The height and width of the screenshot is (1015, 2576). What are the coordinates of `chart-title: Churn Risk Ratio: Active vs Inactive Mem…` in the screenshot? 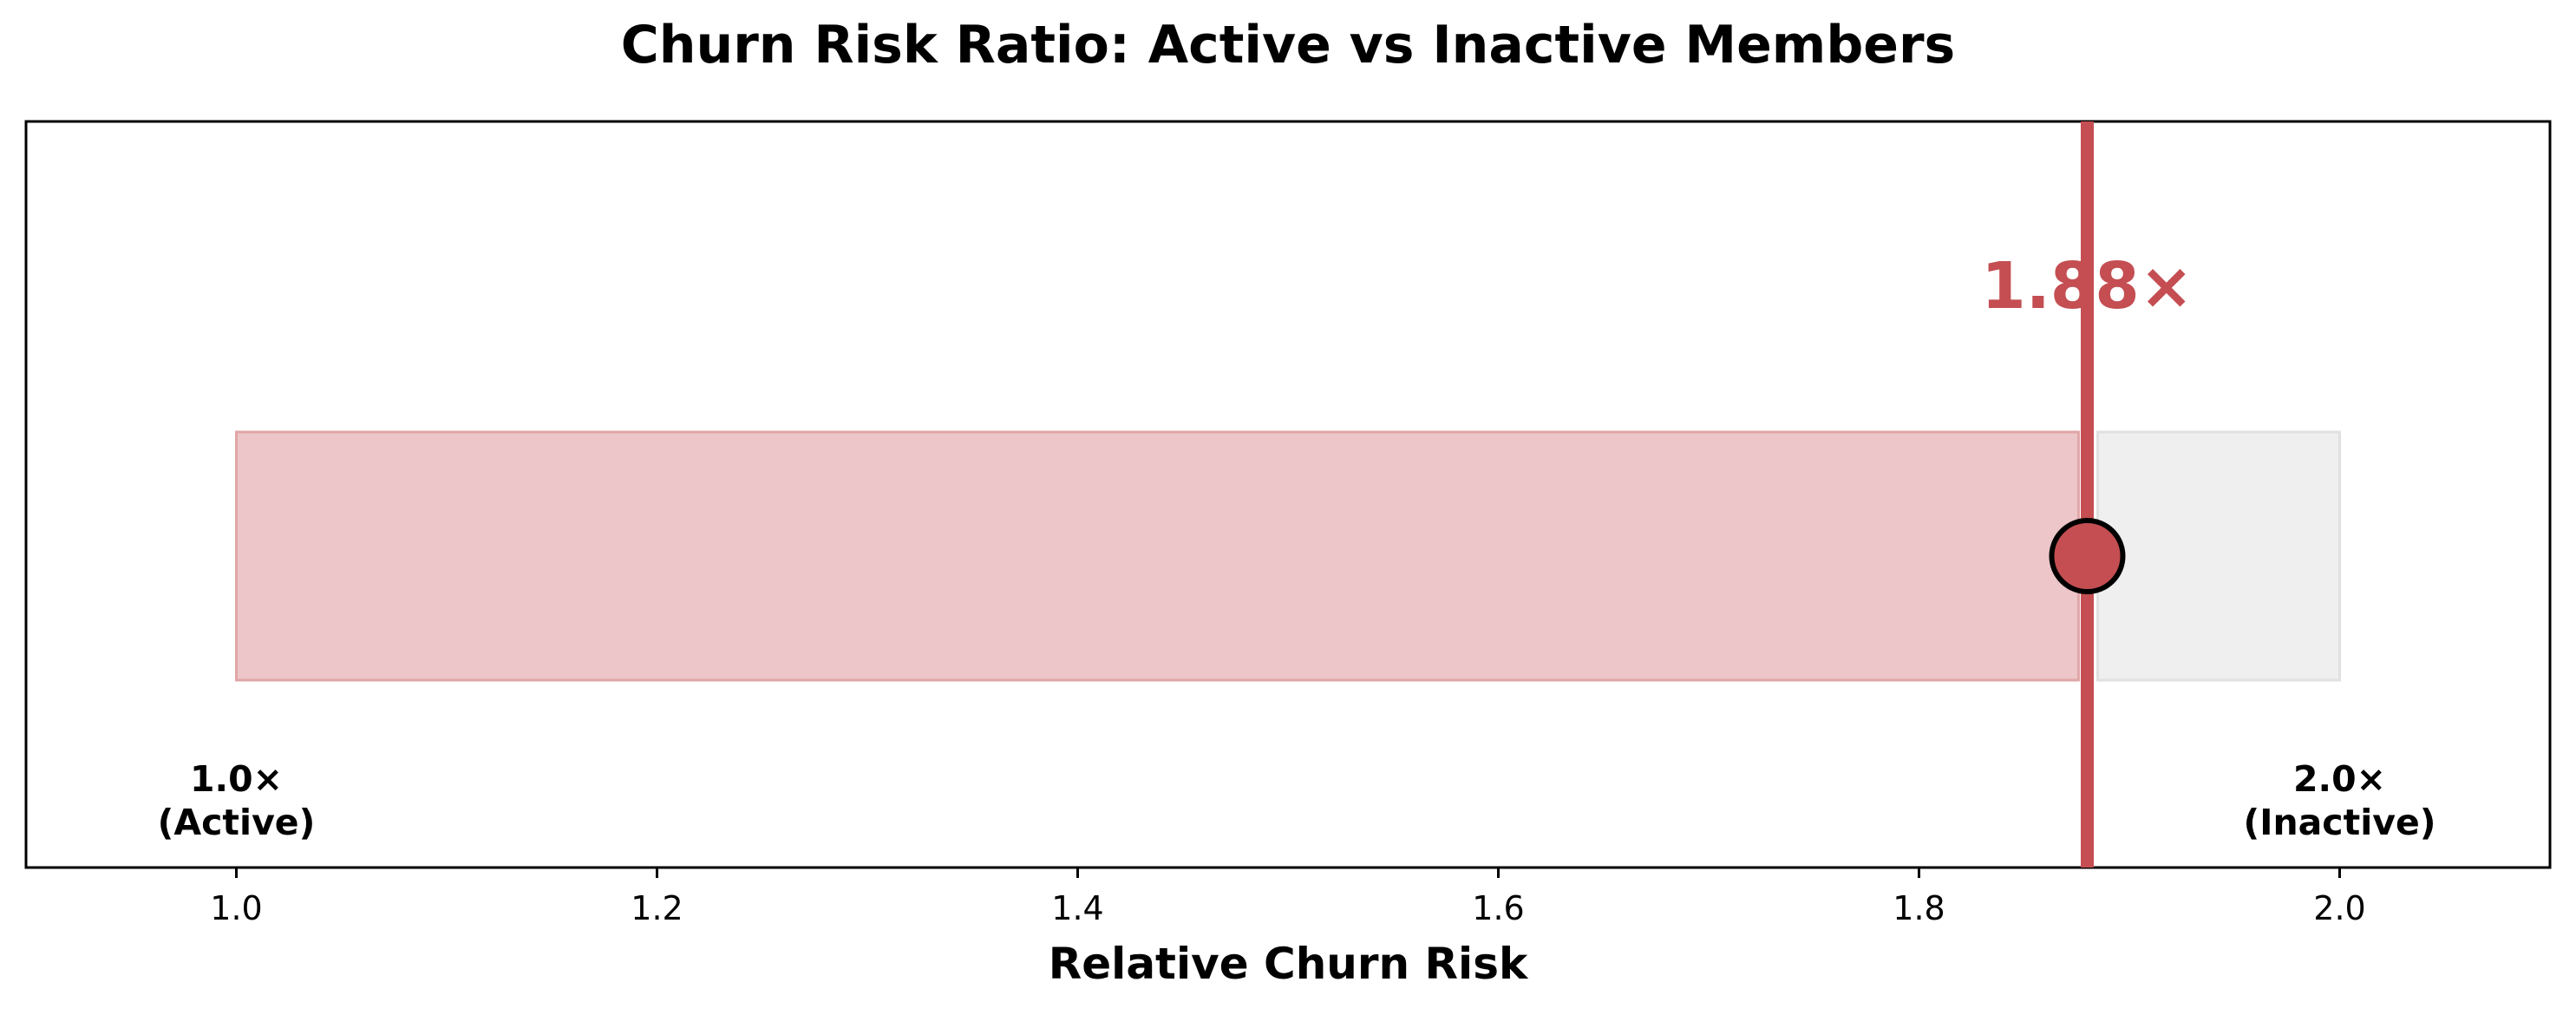 It's located at (1288, 45).